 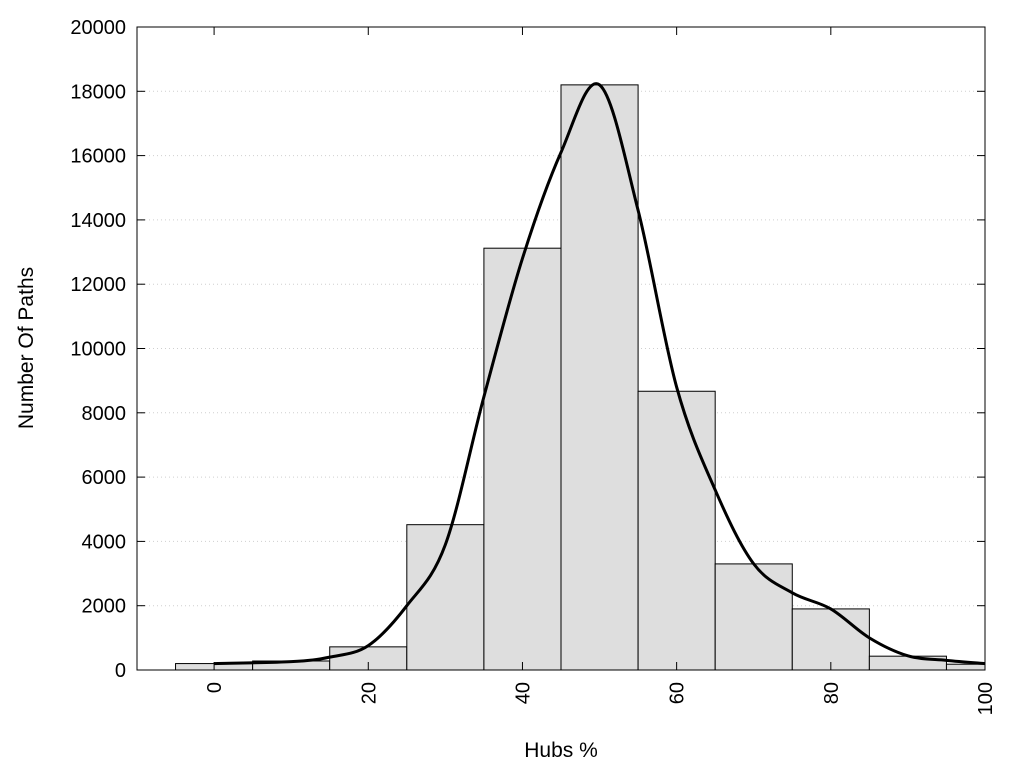 What do you see at coordinates (104, 607) in the screenshot?
I see `y-tick-label: 2000` at bounding box center [104, 607].